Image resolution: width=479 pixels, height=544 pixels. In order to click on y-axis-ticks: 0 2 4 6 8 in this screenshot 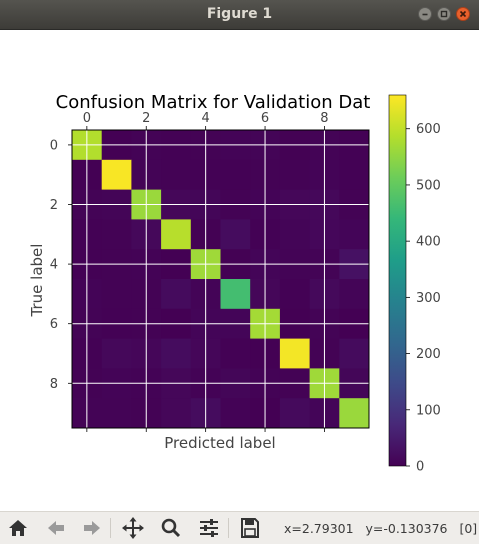, I will do `click(61, 265)`.